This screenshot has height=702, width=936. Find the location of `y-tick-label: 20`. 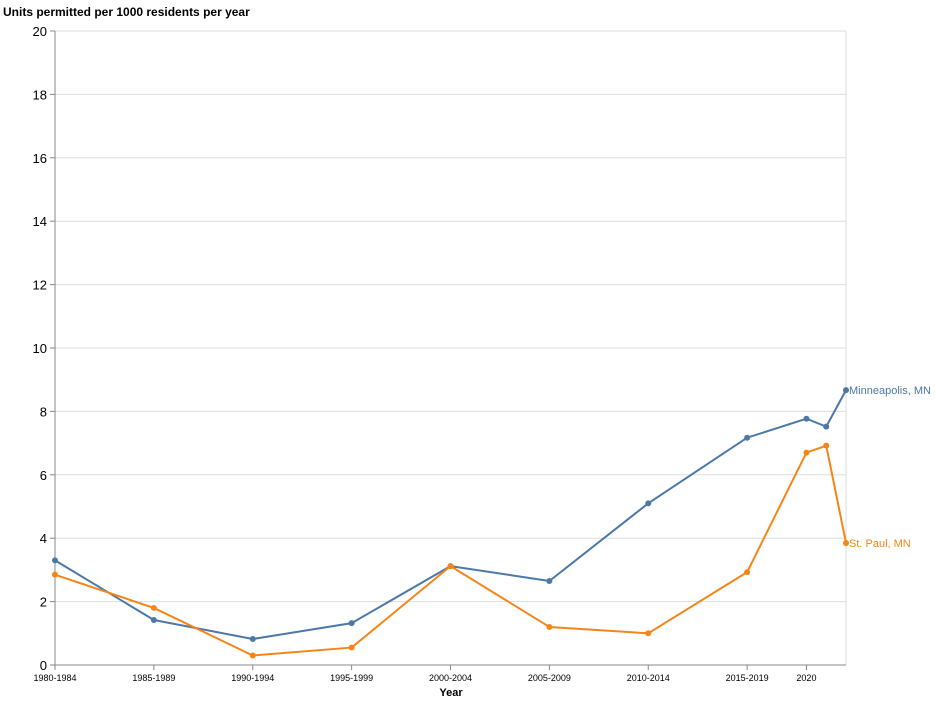

y-tick-label: 20 is located at coordinates (40, 31).